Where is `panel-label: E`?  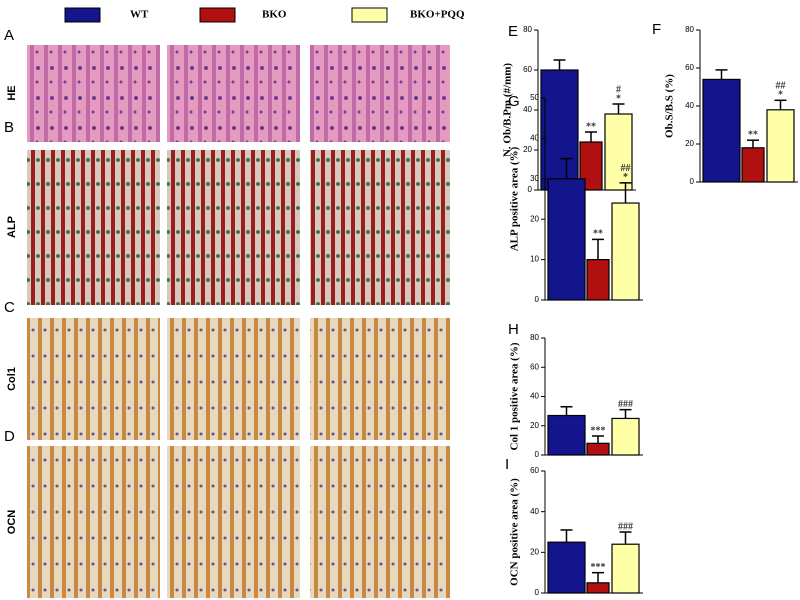 panel-label: E is located at coordinates (513, 31).